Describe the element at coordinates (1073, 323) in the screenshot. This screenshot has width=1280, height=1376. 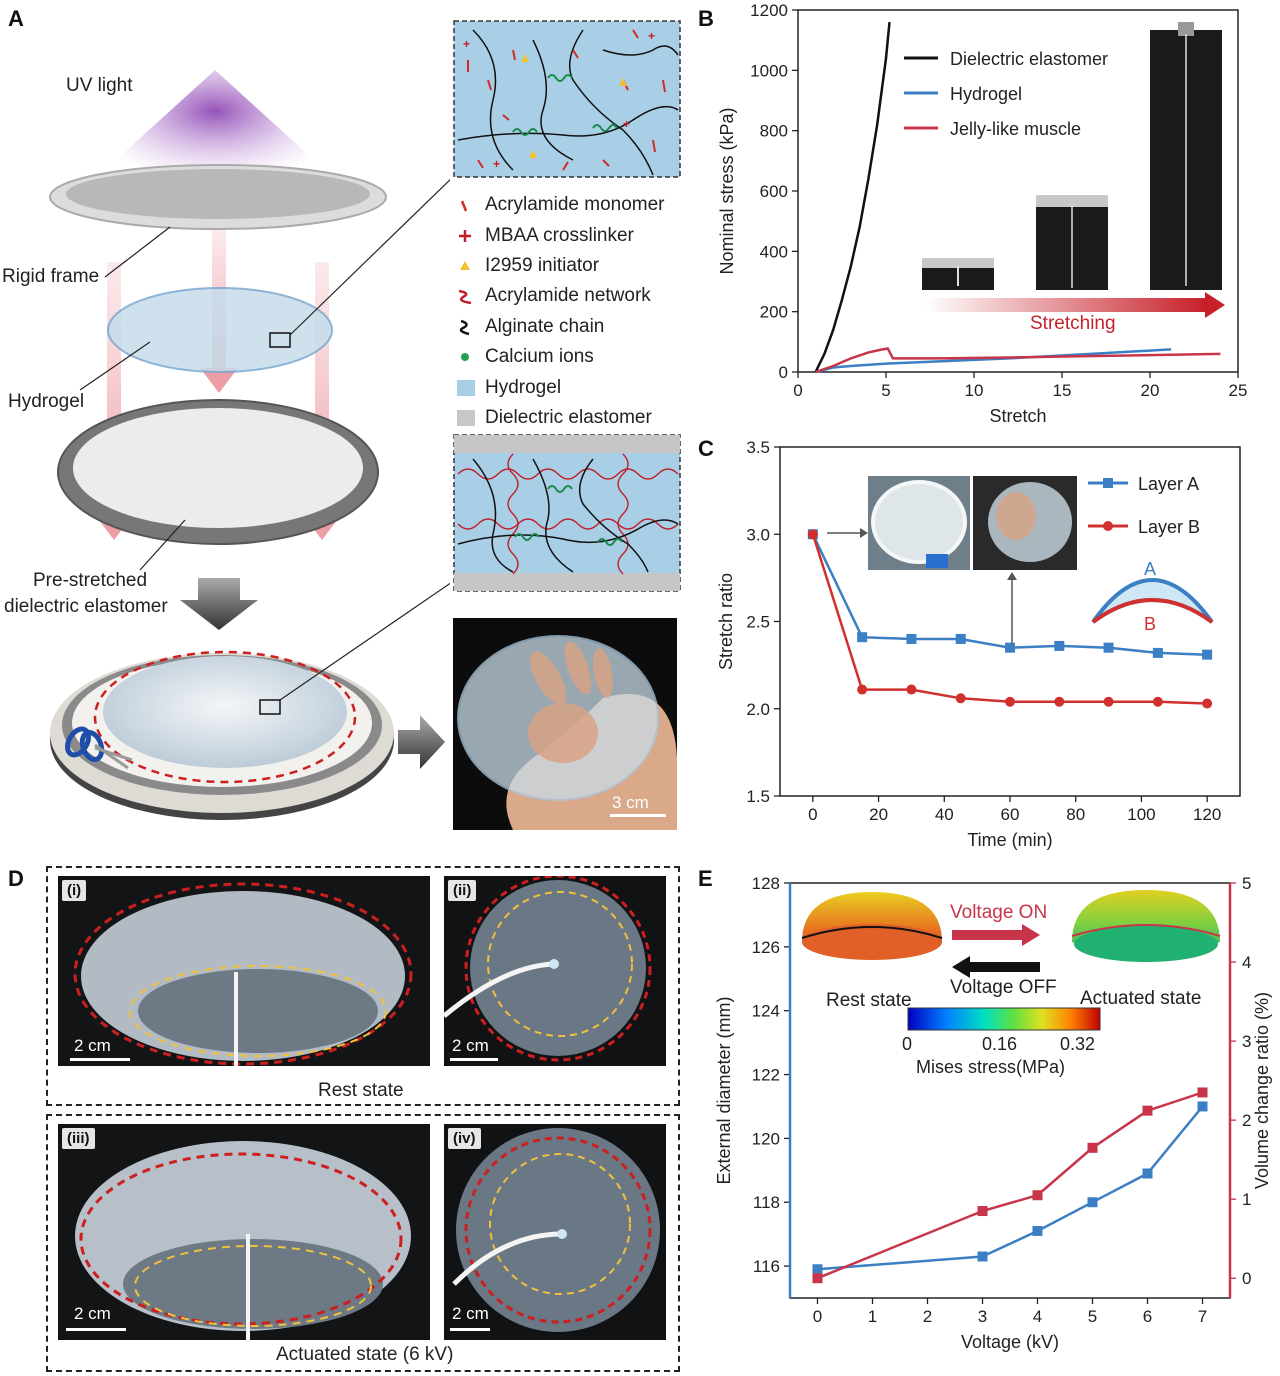
I see `stretching-label: Stretching` at that location.